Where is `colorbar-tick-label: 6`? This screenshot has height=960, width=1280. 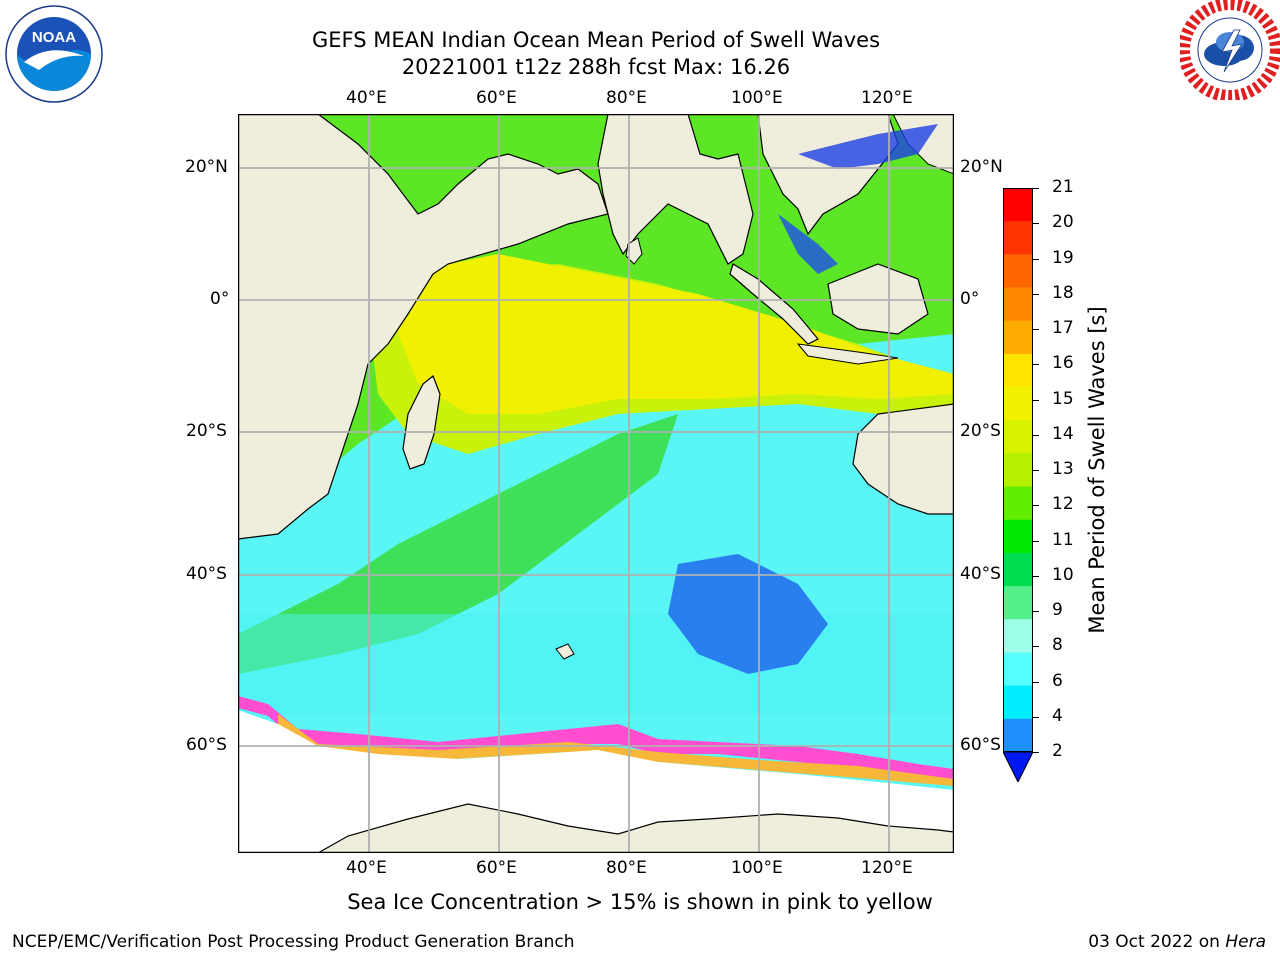
colorbar-tick-label: 6 is located at coordinates (1057, 680).